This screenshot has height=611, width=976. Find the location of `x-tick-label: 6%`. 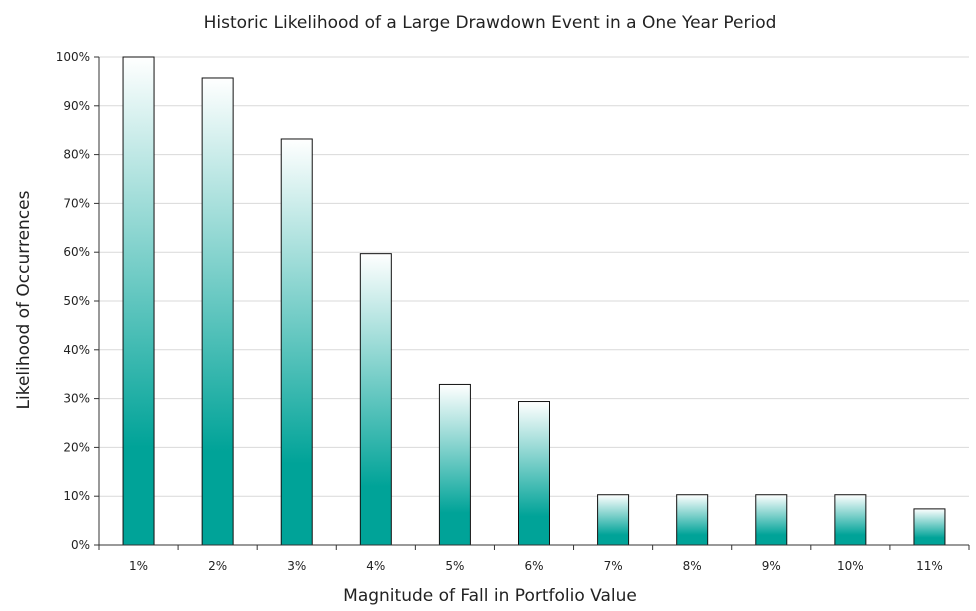

x-tick-label: 6% is located at coordinates (533, 566).